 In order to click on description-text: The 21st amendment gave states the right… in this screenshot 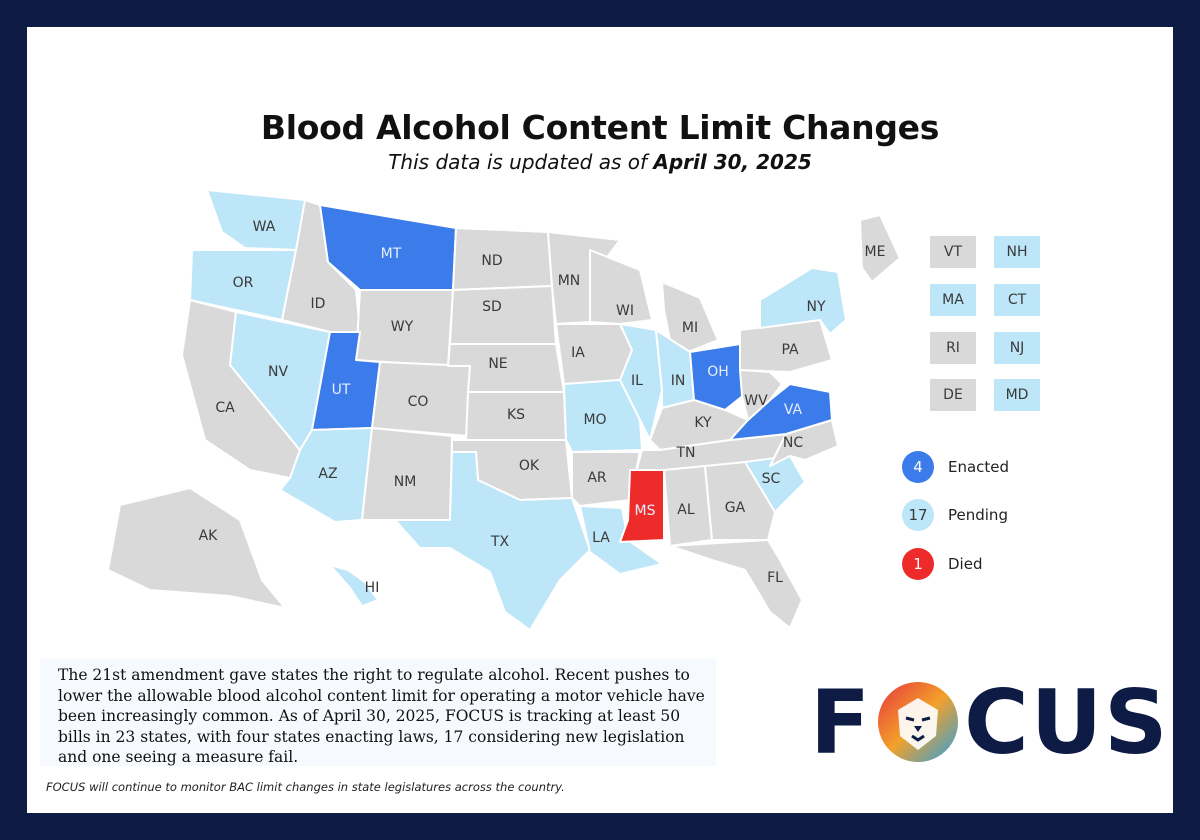, I will do `click(378, 712)`.